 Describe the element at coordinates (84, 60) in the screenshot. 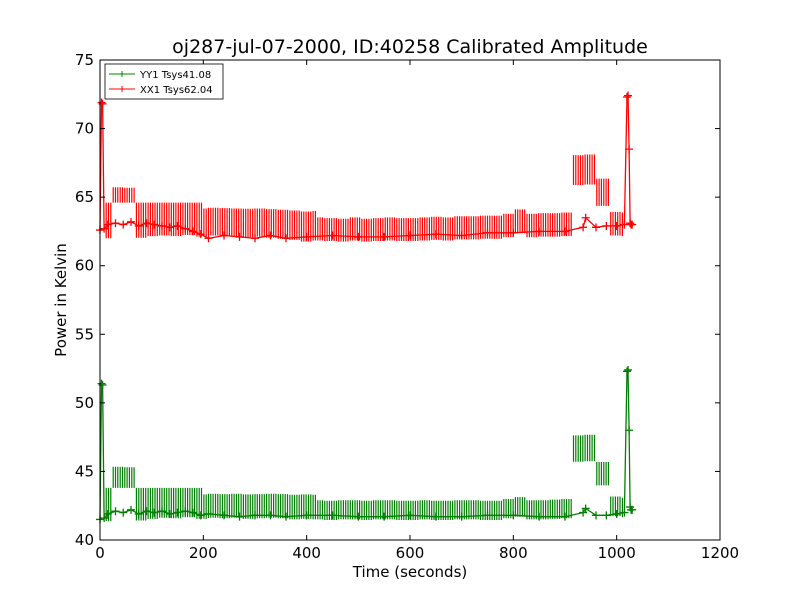

I see `y-tick-label: 75` at that location.